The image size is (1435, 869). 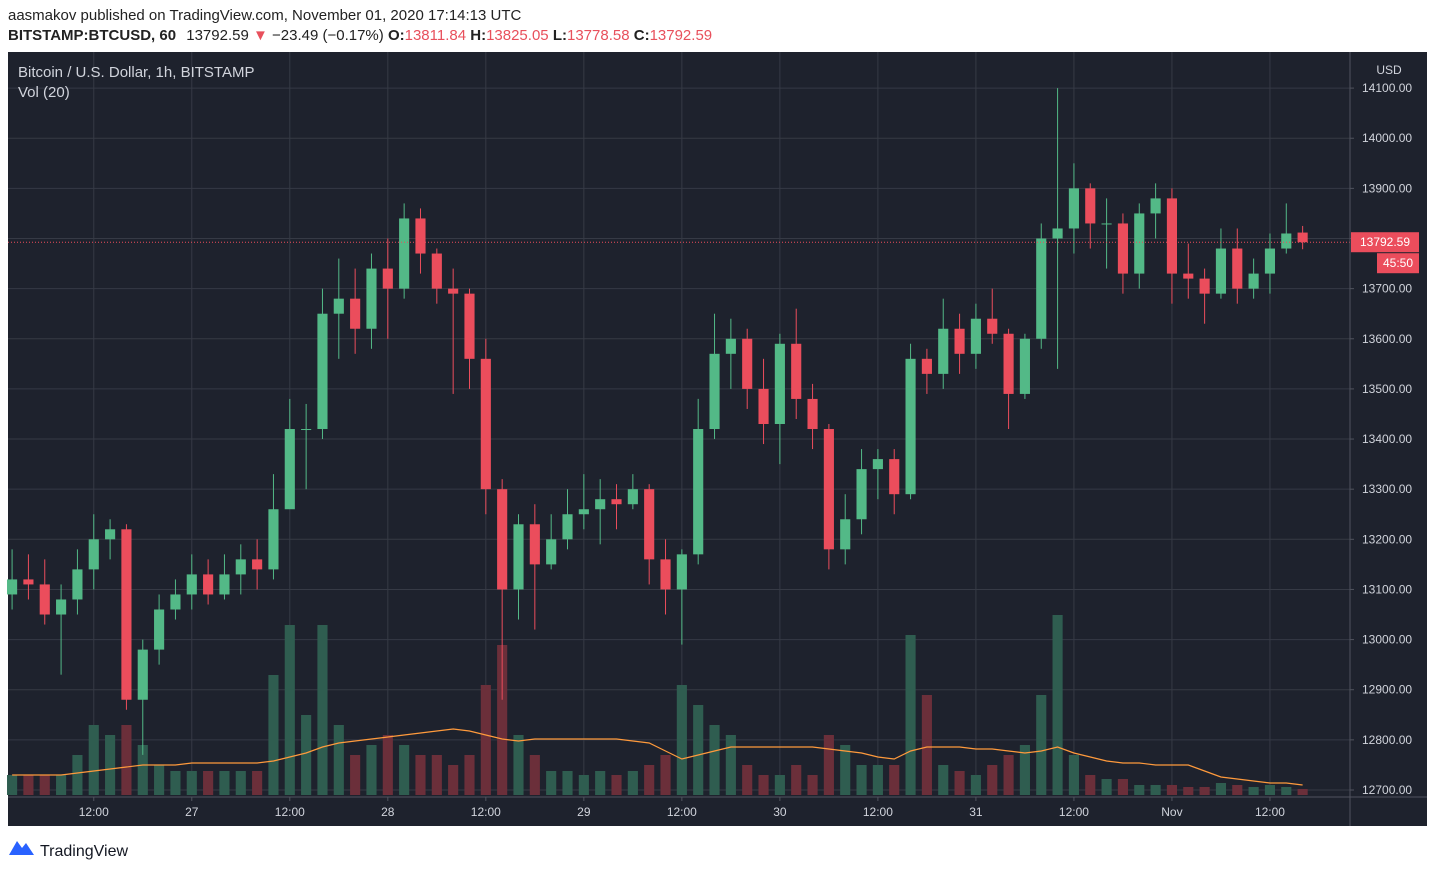 I want to click on x-tick-label: 30, so click(x=780, y=812).